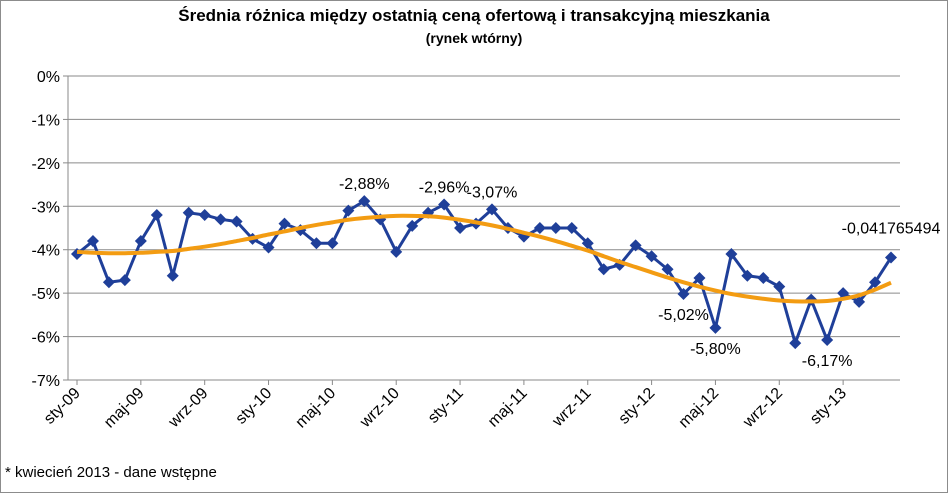 The image size is (948, 493). What do you see at coordinates (683, 315) in the screenshot?
I see `data-label: -5,02%` at bounding box center [683, 315].